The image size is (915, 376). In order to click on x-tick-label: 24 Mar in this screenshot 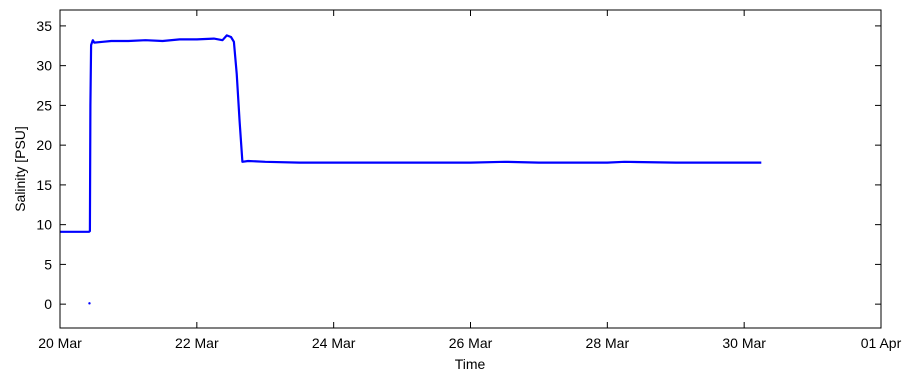, I will do `click(334, 343)`.